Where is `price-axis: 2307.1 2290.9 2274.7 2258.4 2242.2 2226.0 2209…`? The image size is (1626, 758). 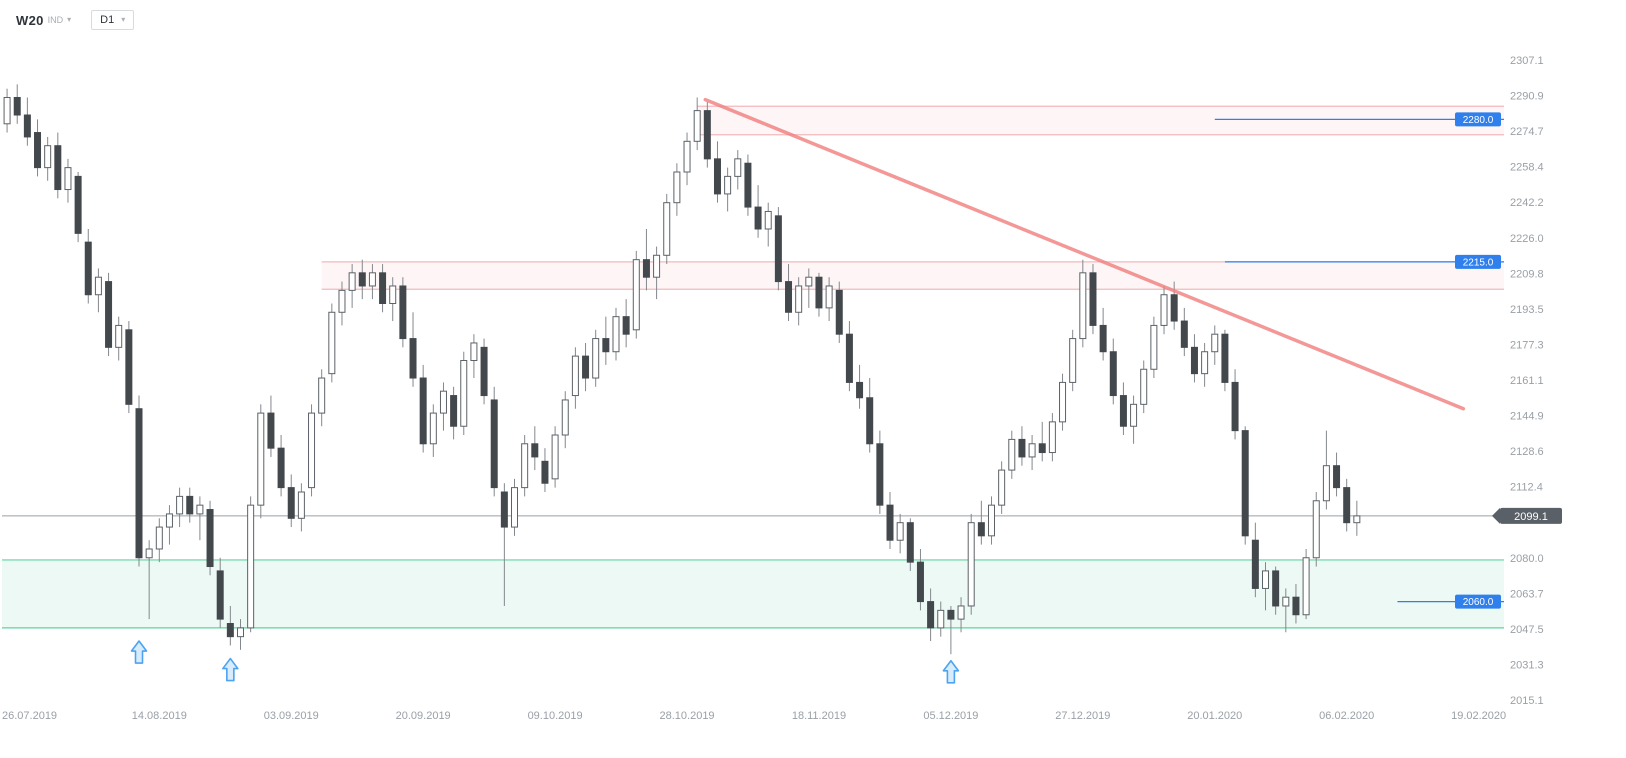 price-axis: 2307.1 2290.9 2274.7 2258.4 2242.2 2226.0 2209… is located at coordinates (1527, 381).